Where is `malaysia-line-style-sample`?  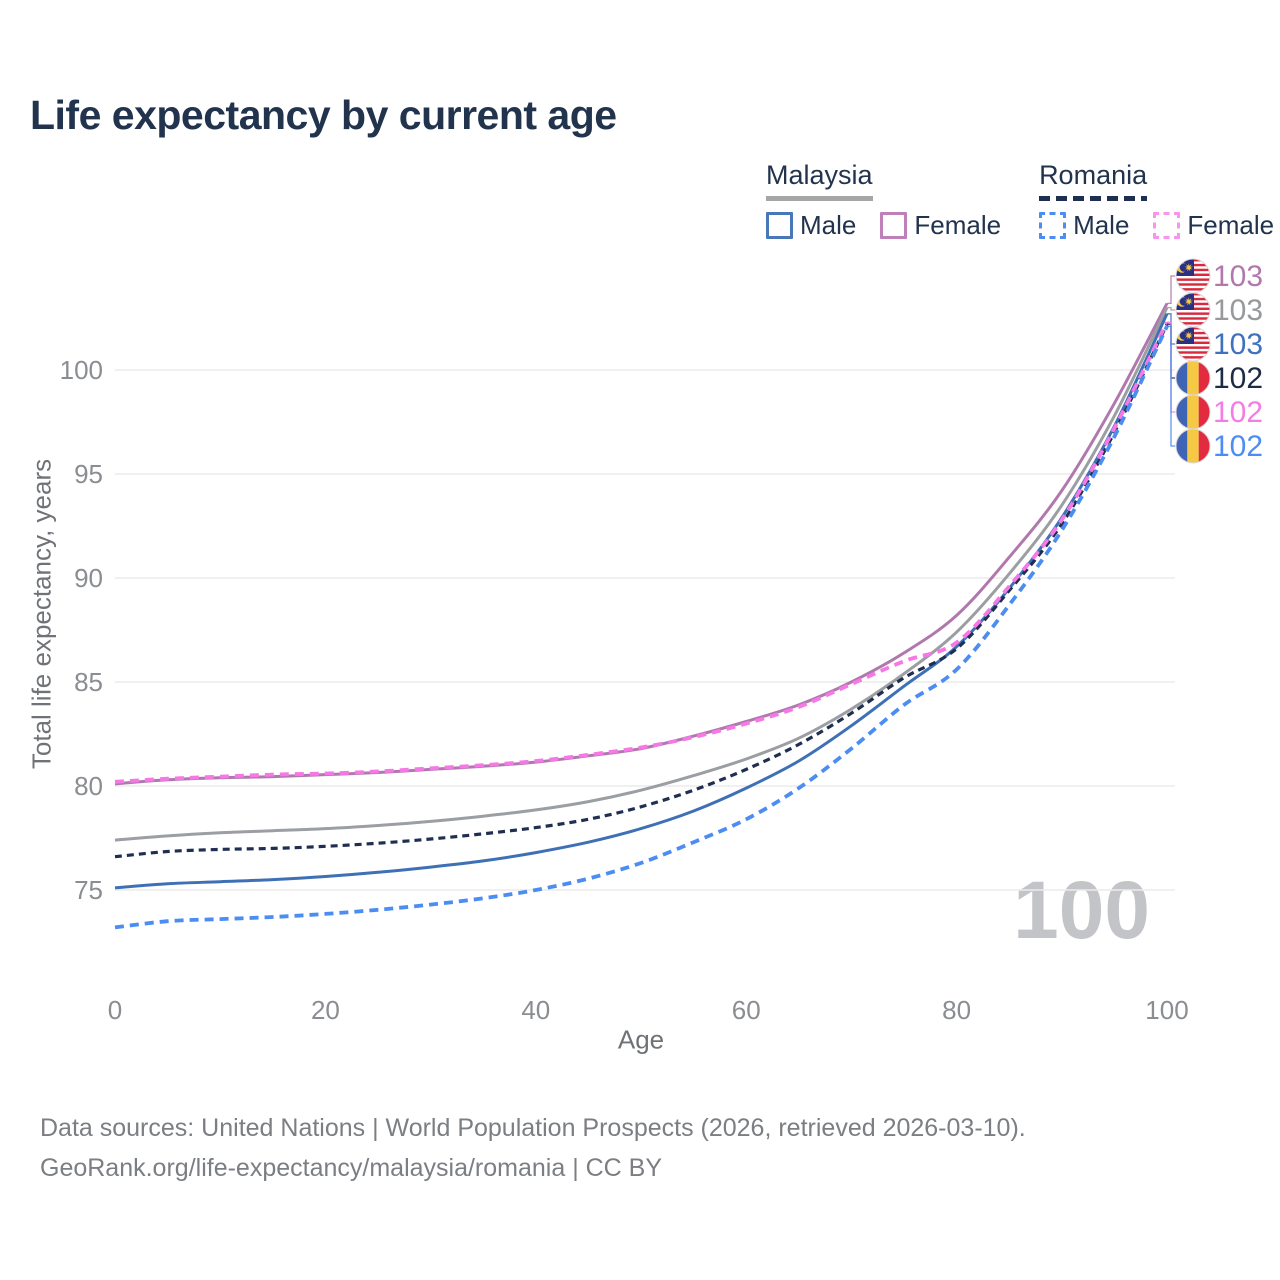
malaysia-line-style-sample is located at coordinates (819, 198).